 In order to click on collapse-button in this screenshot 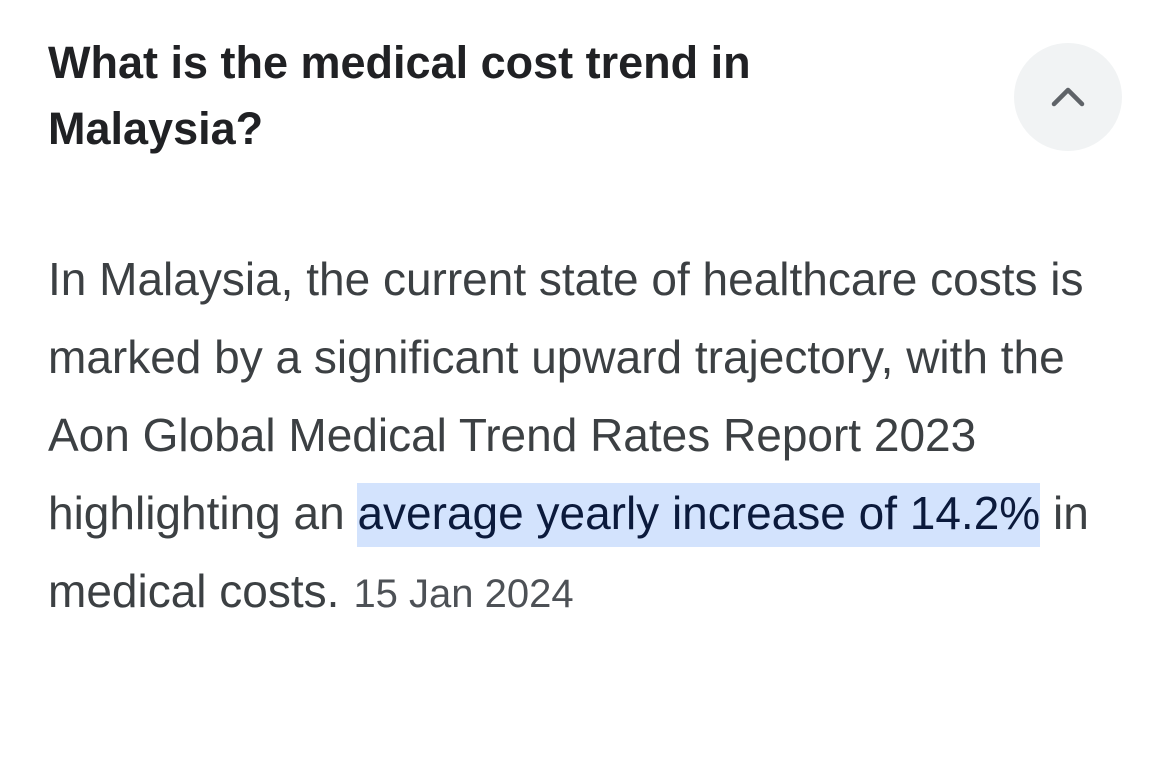, I will do `click(1068, 97)`.